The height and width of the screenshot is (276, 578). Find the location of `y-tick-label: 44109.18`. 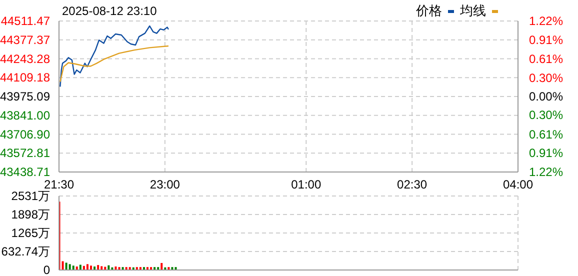

y-tick-label: 44109.18 is located at coordinates (25, 77).